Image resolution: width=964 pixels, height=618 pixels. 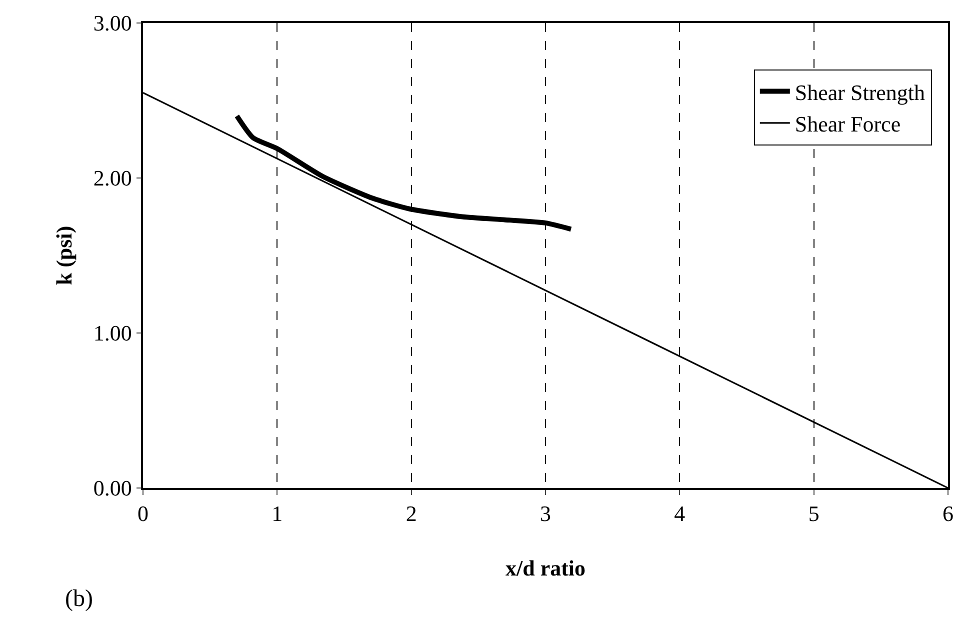 What do you see at coordinates (411, 513) in the screenshot?
I see `x-tick-label: 2` at bounding box center [411, 513].